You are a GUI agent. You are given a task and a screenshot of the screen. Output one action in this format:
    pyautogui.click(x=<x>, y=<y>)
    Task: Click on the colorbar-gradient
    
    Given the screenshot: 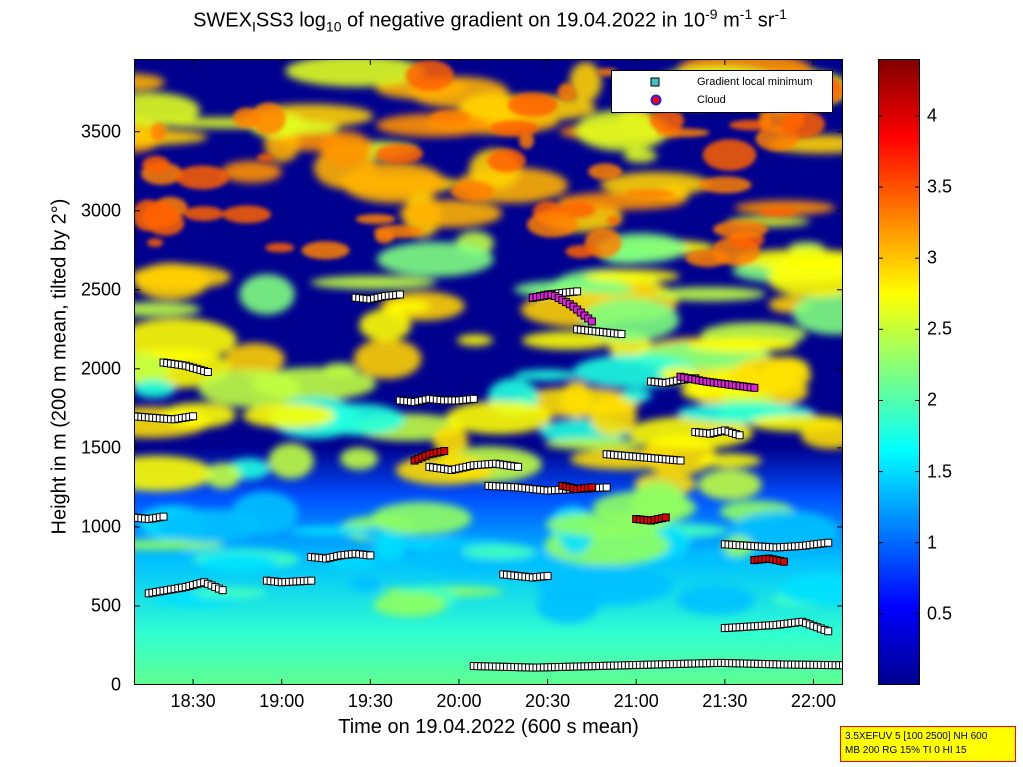 What is the action you would take?
    pyautogui.click(x=899, y=372)
    